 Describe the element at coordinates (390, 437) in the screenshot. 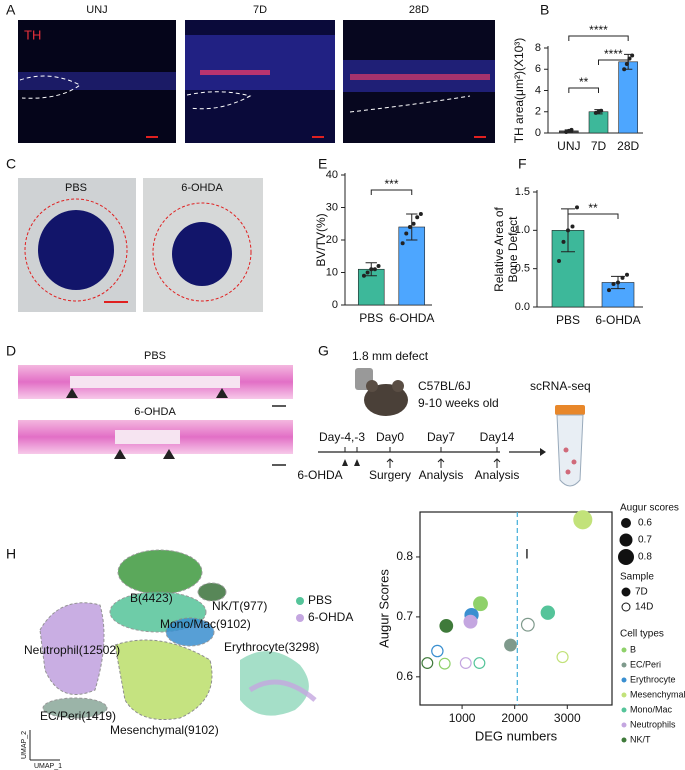

I see `day-label: Day0` at that location.